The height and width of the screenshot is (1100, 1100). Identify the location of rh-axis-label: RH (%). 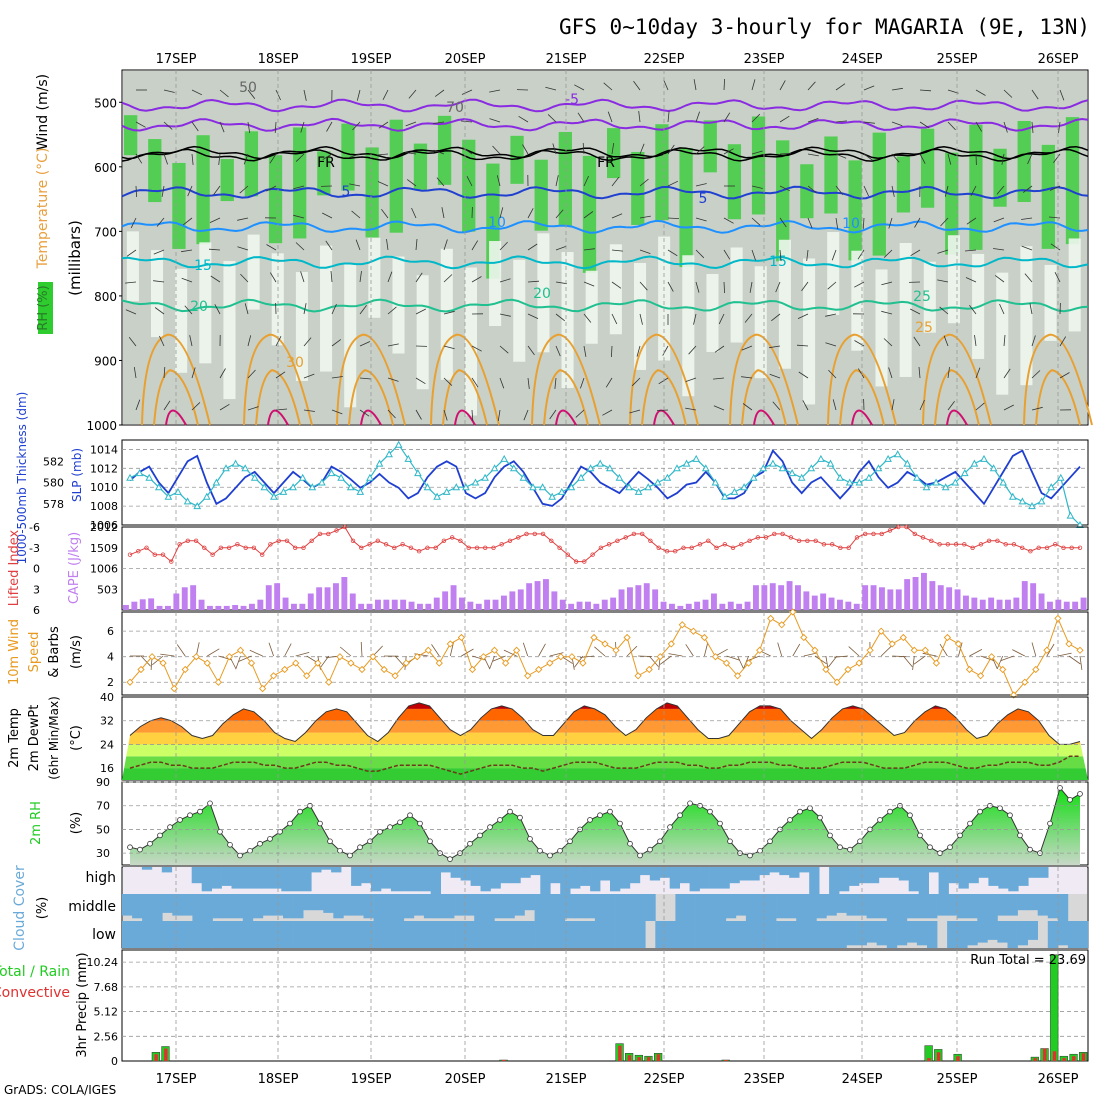
(43, 307).